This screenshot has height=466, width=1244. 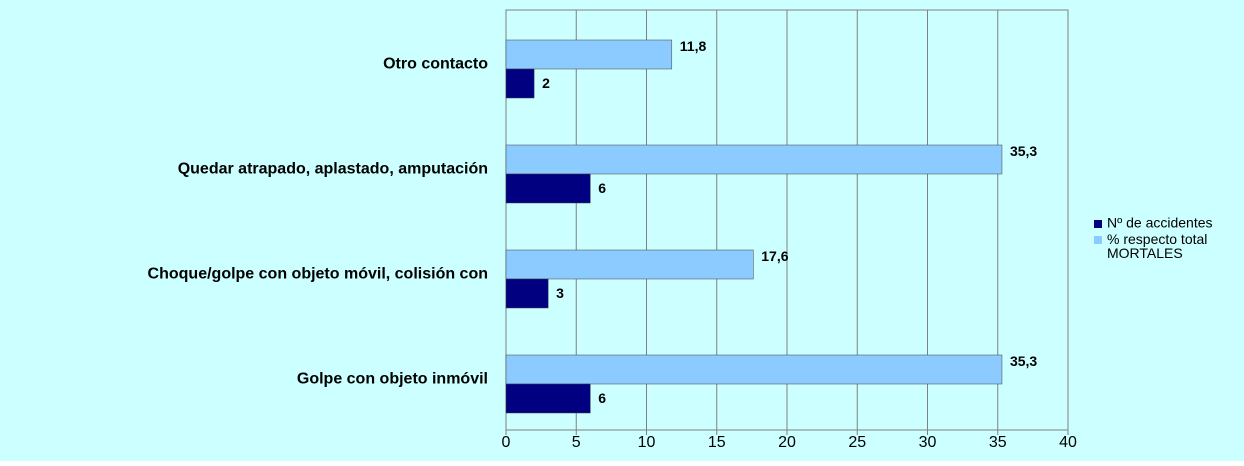 What do you see at coordinates (787, 442) in the screenshot?
I see `x-tick-label: 20` at bounding box center [787, 442].